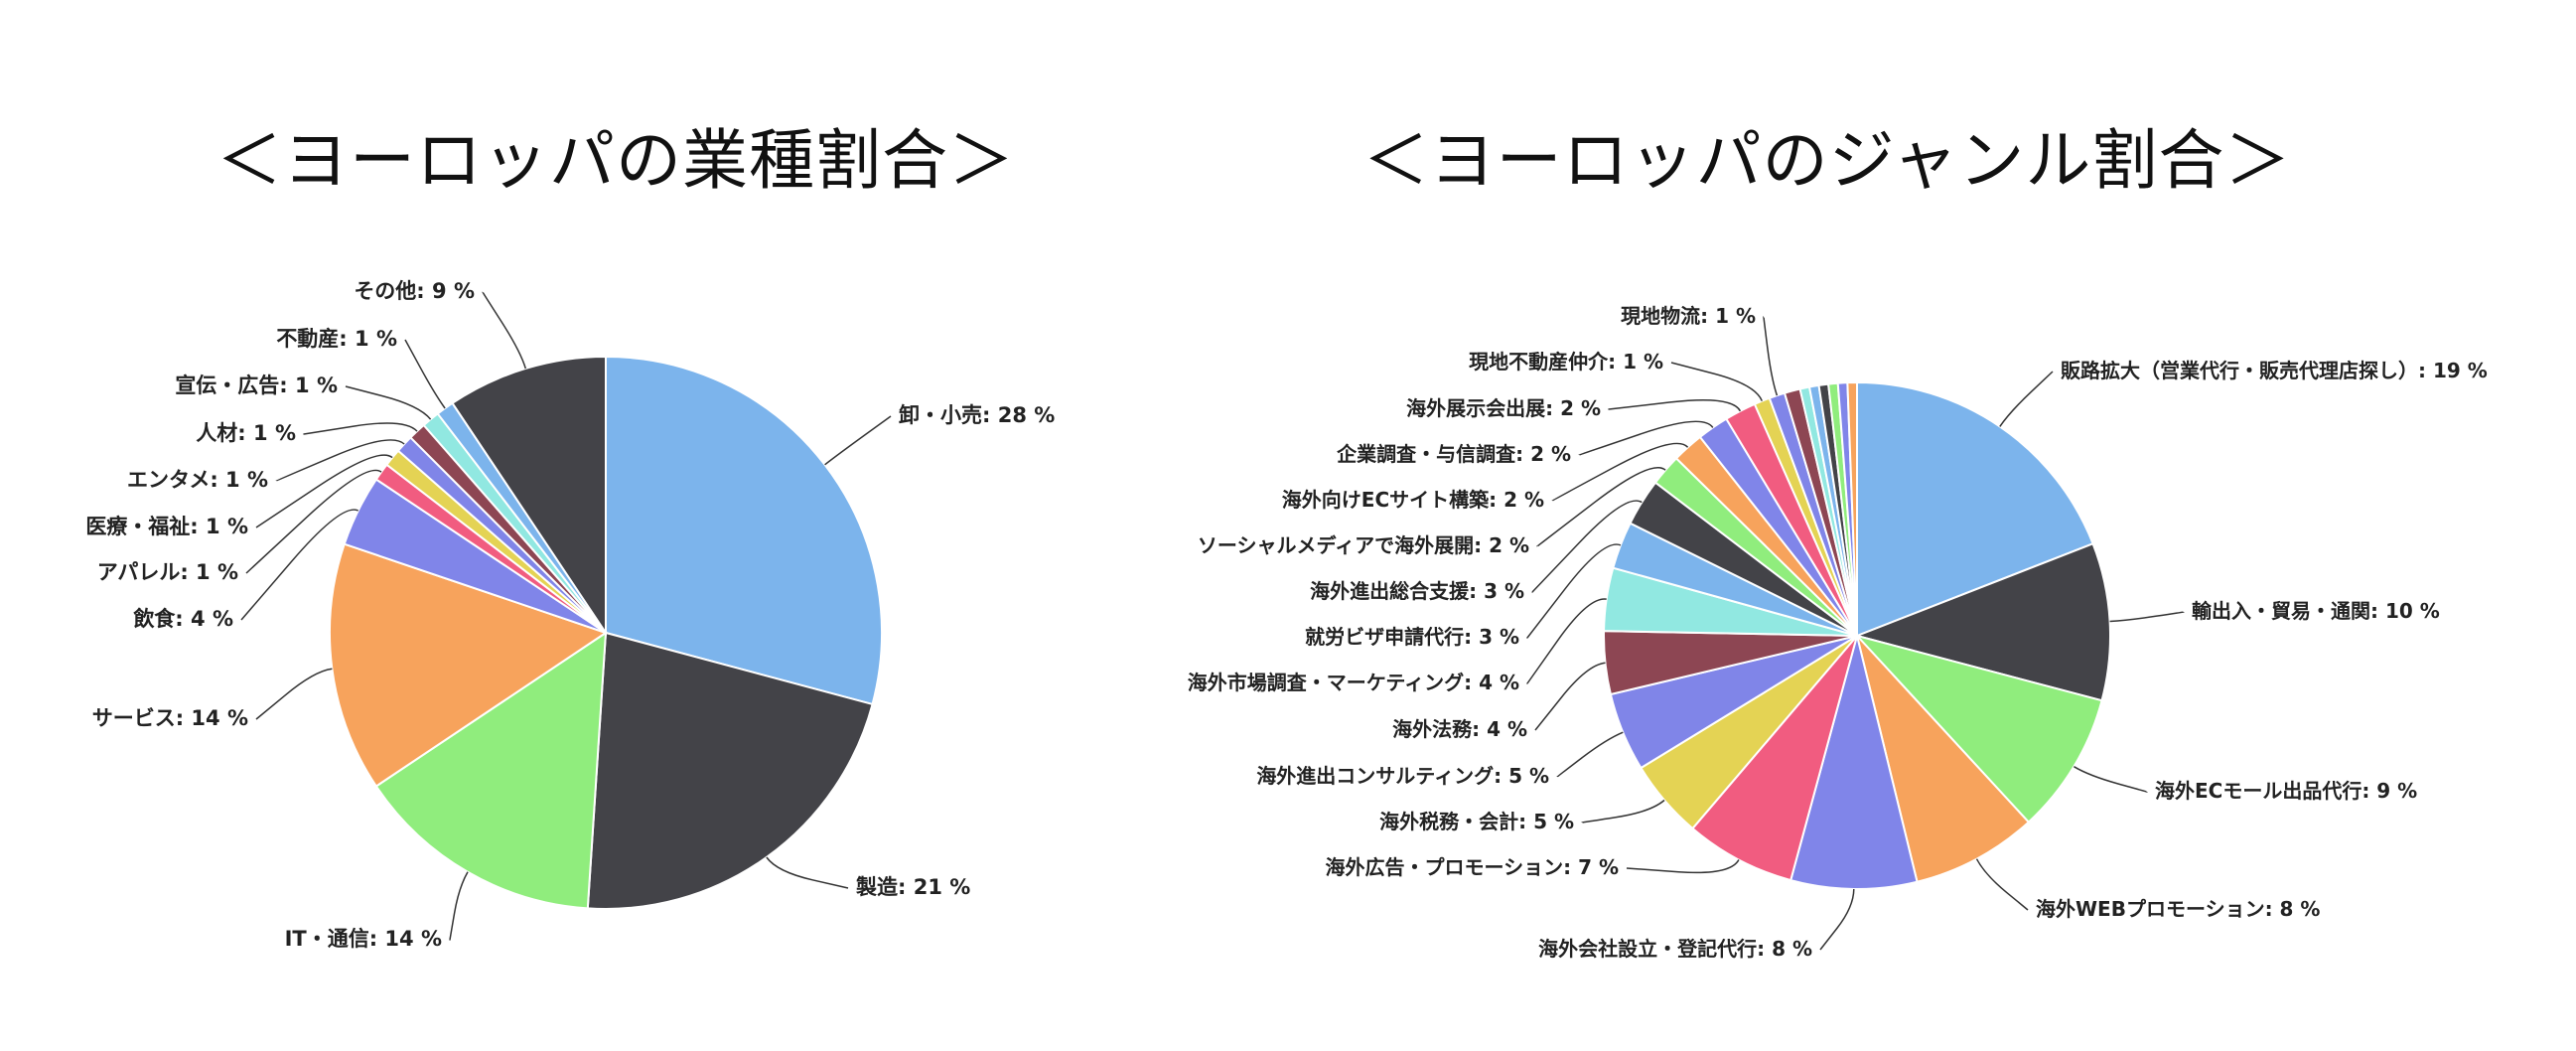 The image size is (2576, 1051). What do you see at coordinates (1402, 776) in the screenshot?
I see `slice-label: 海外進出コンサルティング: 5 %` at bounding box center [1402, 776].